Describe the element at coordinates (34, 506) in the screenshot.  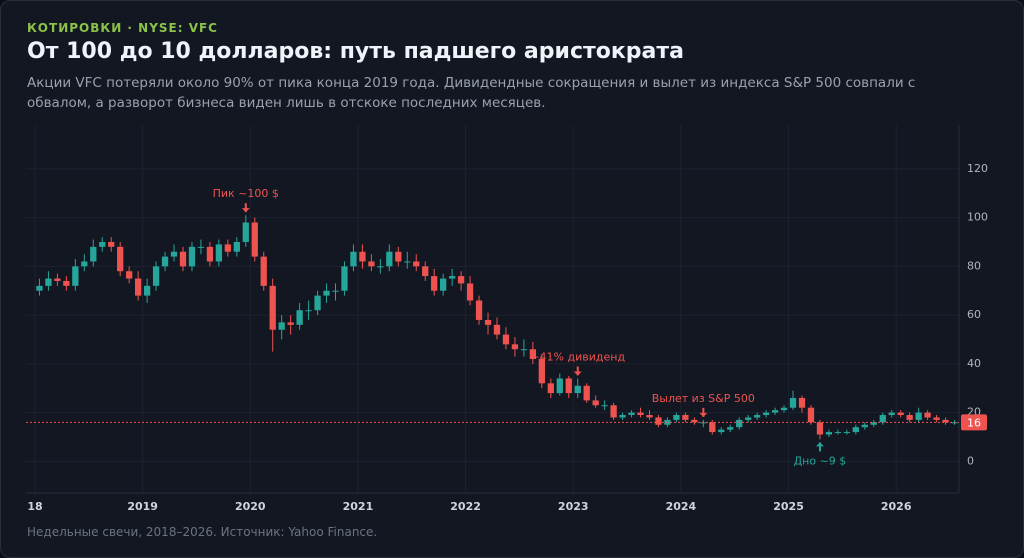
I see `x-tick-label: 18` at that location.